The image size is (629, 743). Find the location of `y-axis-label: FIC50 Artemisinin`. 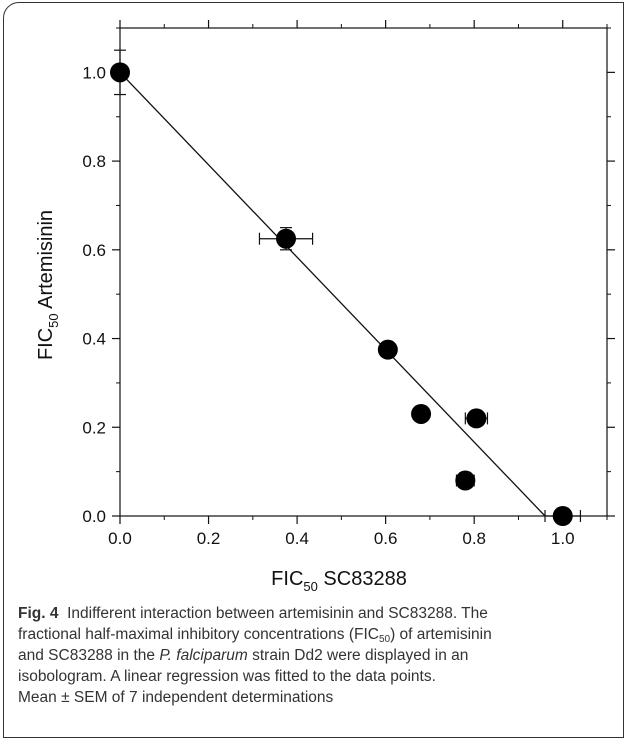

y-axis-label: FIC50 Artemisinin is located at coordinates (48, 285).